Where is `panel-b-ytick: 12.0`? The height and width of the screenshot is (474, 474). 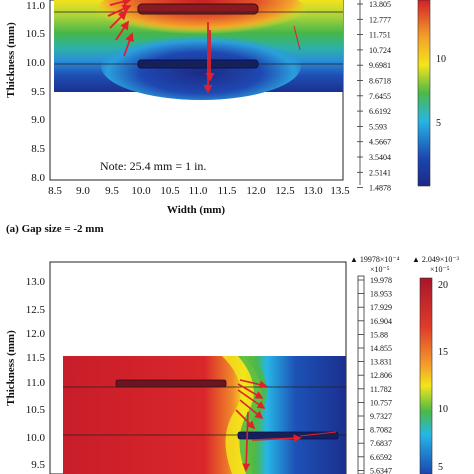 panel-b-ytick: 12.0 is located at coordinates (36, 334).